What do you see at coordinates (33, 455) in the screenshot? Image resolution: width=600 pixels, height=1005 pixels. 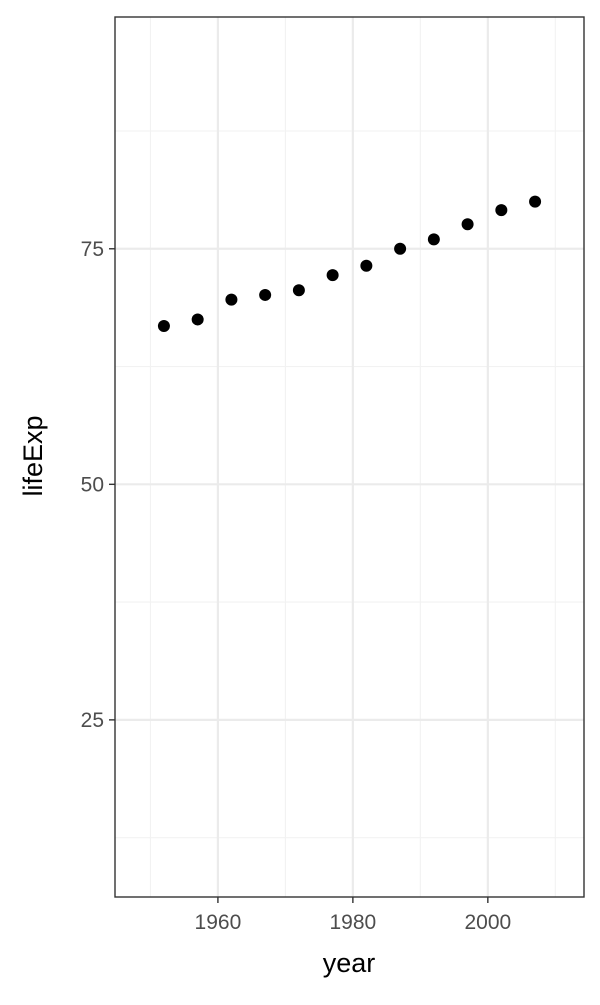 I see `y-axis-title: lifeExp` at bounding box center [33, 455].